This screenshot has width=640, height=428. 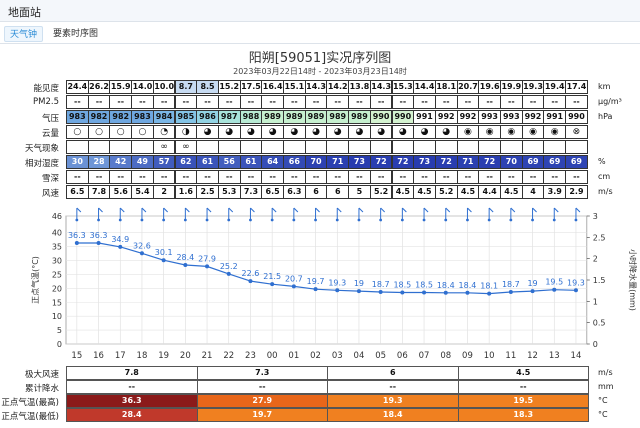 What do you see at coordinates (207, 192) in the screenshot?
I see `cell-wind: 2.5` at bounding box center [207, 192].